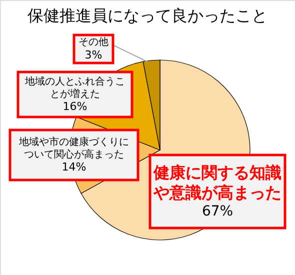 The image size is (295, 275). What do you see at coordinates (74, 87) in the screenshot?
I see `slice-label: 地域の人とふれ合うことが増えた` at bounding box center [74, 87].